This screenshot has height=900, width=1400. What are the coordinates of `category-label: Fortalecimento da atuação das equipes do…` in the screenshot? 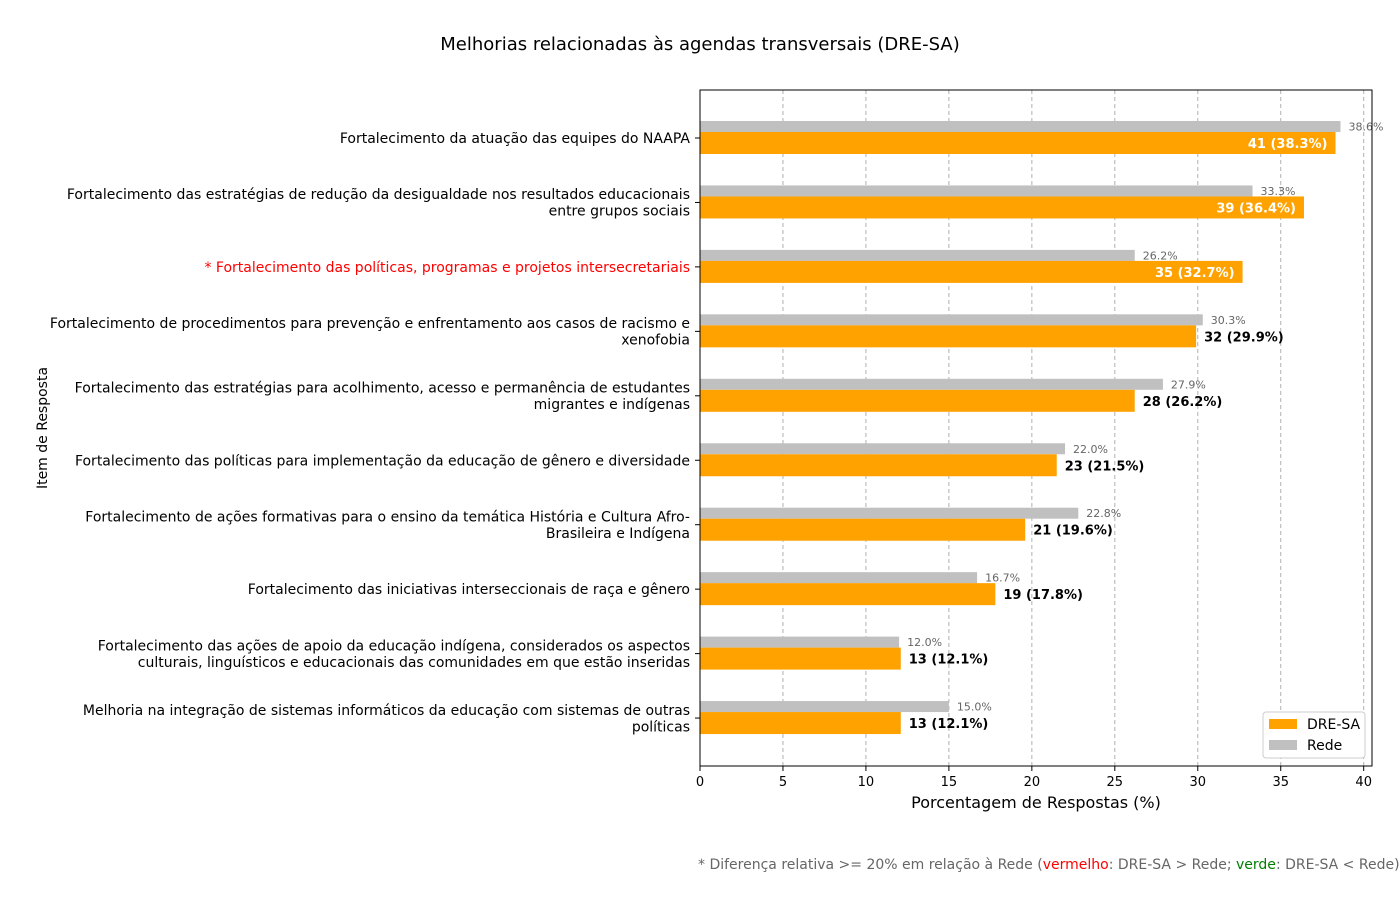 It's located at (515, 139).